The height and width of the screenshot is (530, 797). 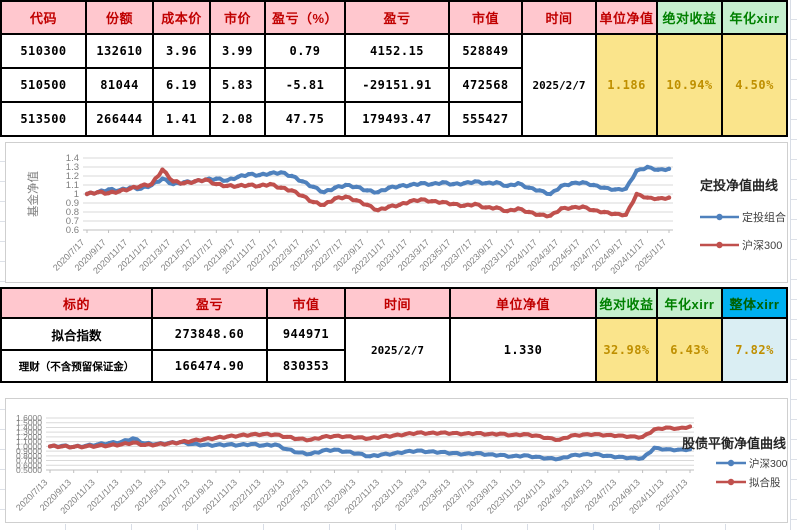 What do you see at coordinates (43, 17) in the screenshot?
I see `t1-header-code: 代码` at bounding box center [43, 17].